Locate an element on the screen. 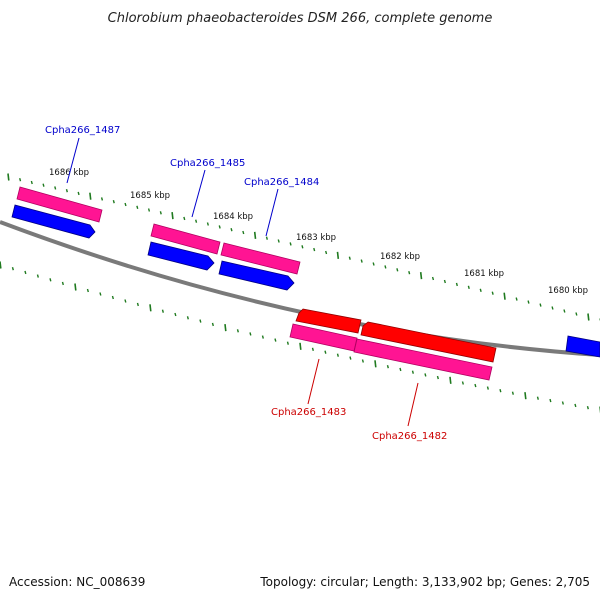 The height and width of the screenshot is (600, 600). gene-label-cpha266-1482: Cpha266_1482 is located at coordinates (409, 436).